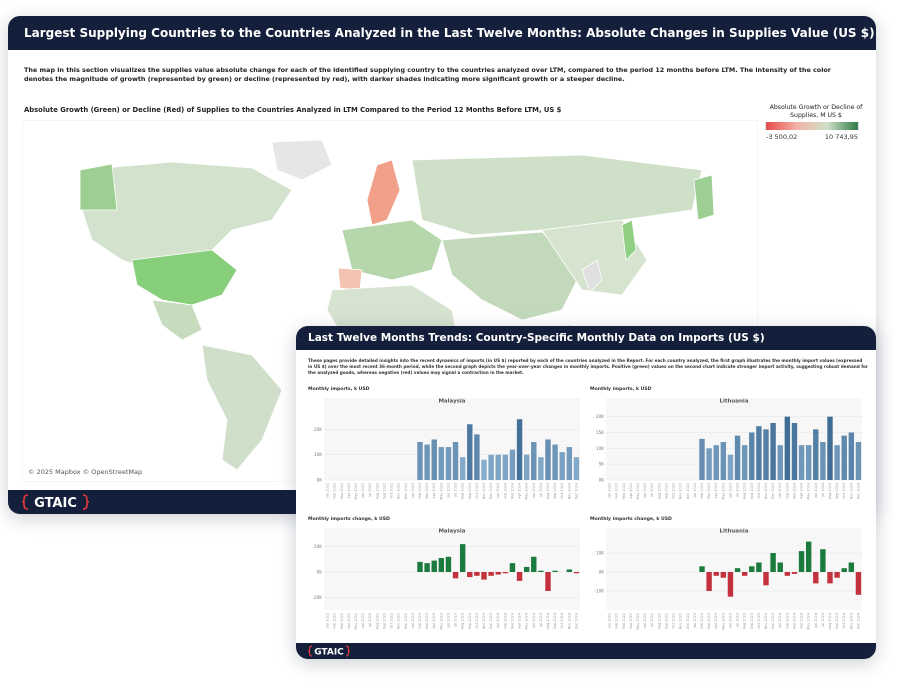  I want to click on country, so click(383, 192).